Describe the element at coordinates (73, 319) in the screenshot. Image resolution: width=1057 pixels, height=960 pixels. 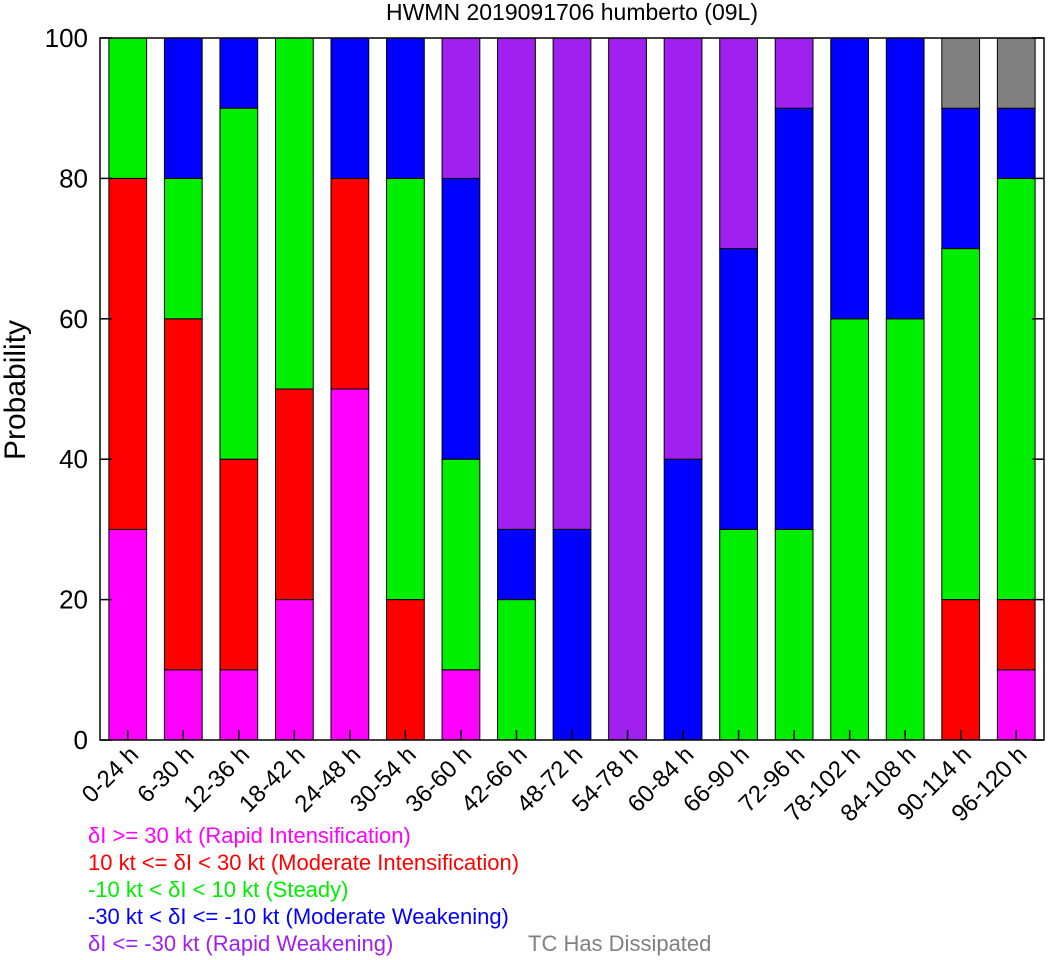
I see `y-tick-label: 60` at that location.